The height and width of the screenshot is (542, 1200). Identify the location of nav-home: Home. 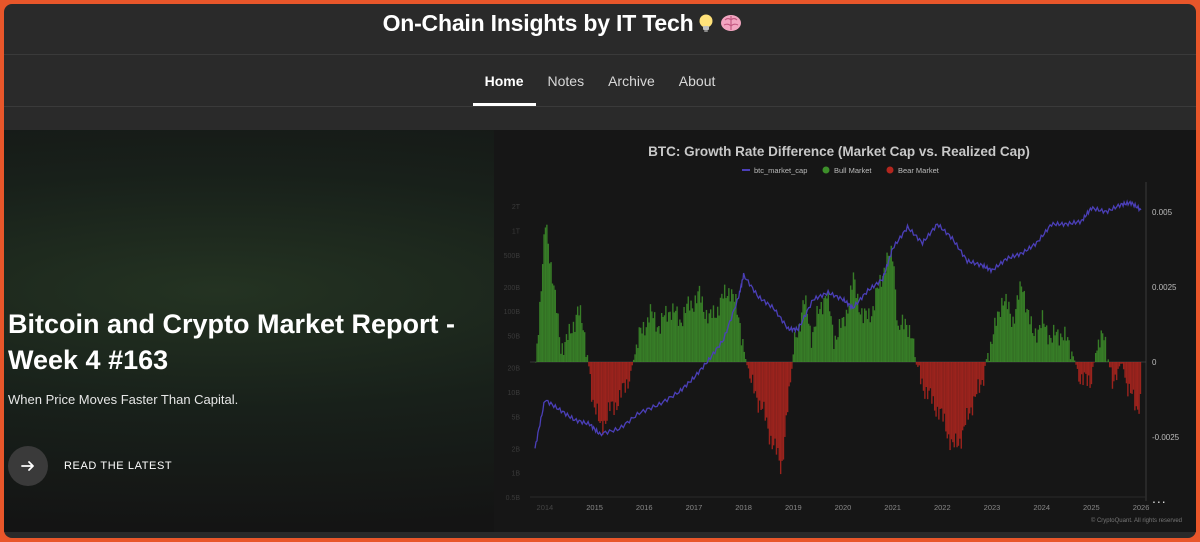
(504, 81).